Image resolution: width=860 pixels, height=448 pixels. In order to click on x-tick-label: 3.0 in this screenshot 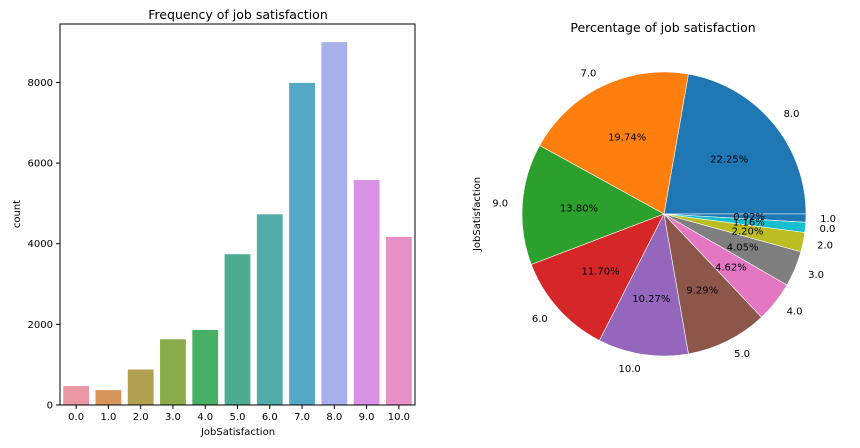, I will do `click(173, 417)`.